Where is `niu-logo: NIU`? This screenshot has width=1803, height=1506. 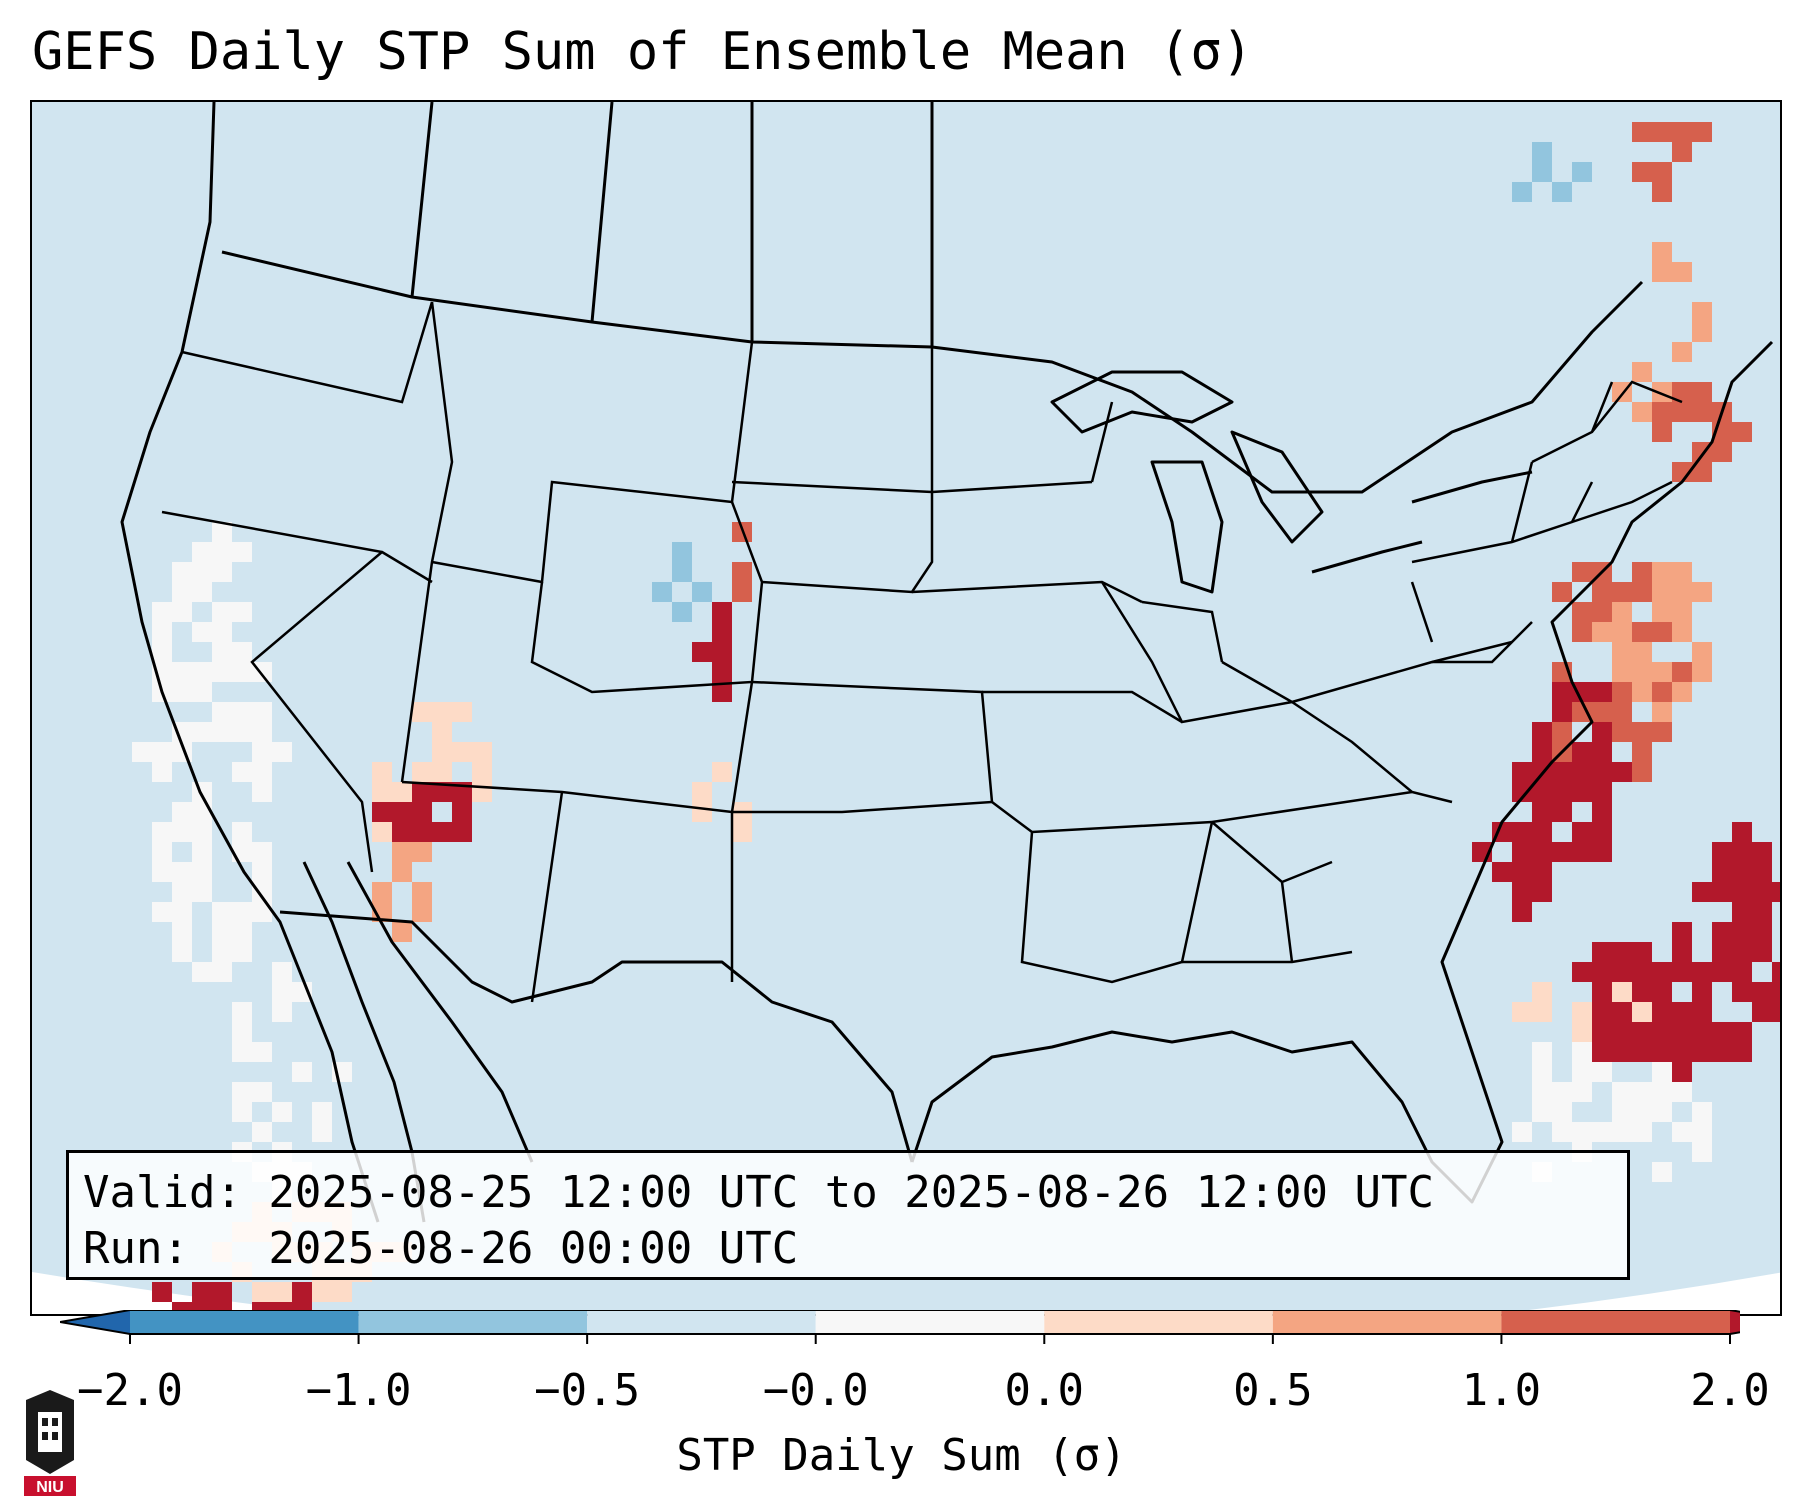
niu-logo: NIU is located at coordinates (50, 1443).